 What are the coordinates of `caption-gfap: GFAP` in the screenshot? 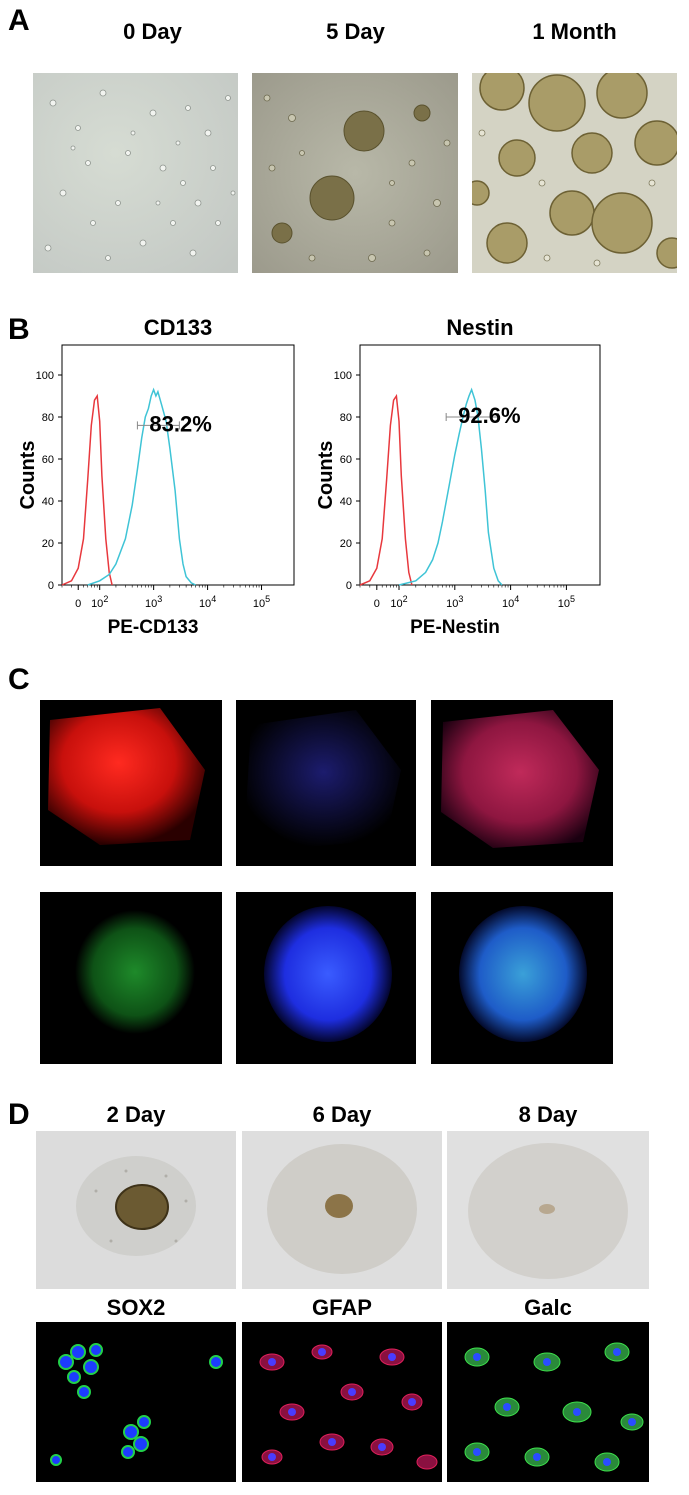 It's located at (342, 1307).